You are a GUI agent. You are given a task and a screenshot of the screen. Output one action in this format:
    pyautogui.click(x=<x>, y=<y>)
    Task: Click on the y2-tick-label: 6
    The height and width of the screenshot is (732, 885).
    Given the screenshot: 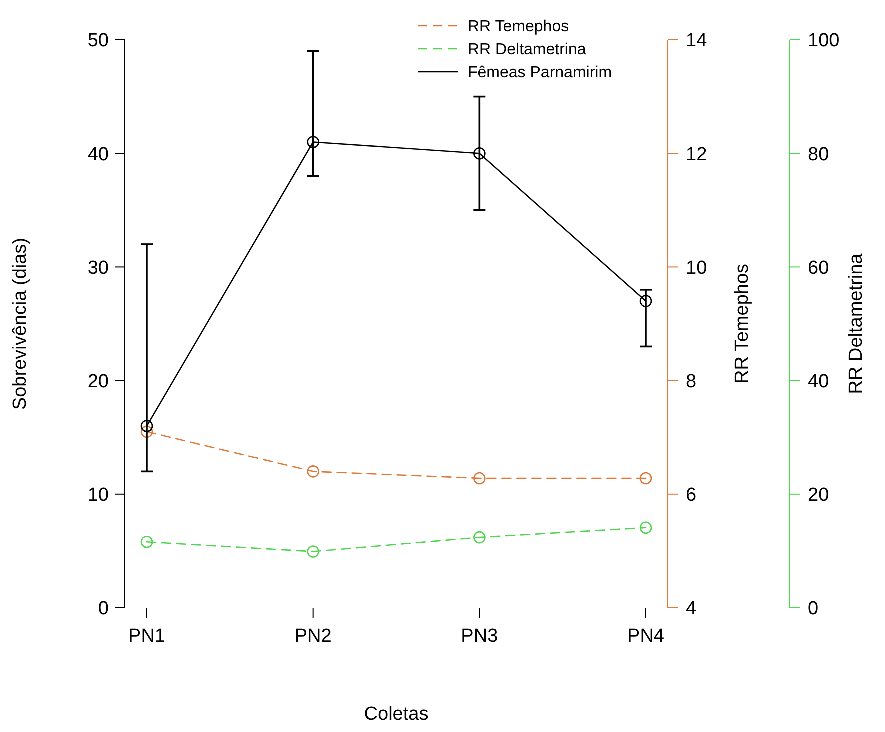 What is the action you would take?
    pyautogui.click(x=691, y=495)
    